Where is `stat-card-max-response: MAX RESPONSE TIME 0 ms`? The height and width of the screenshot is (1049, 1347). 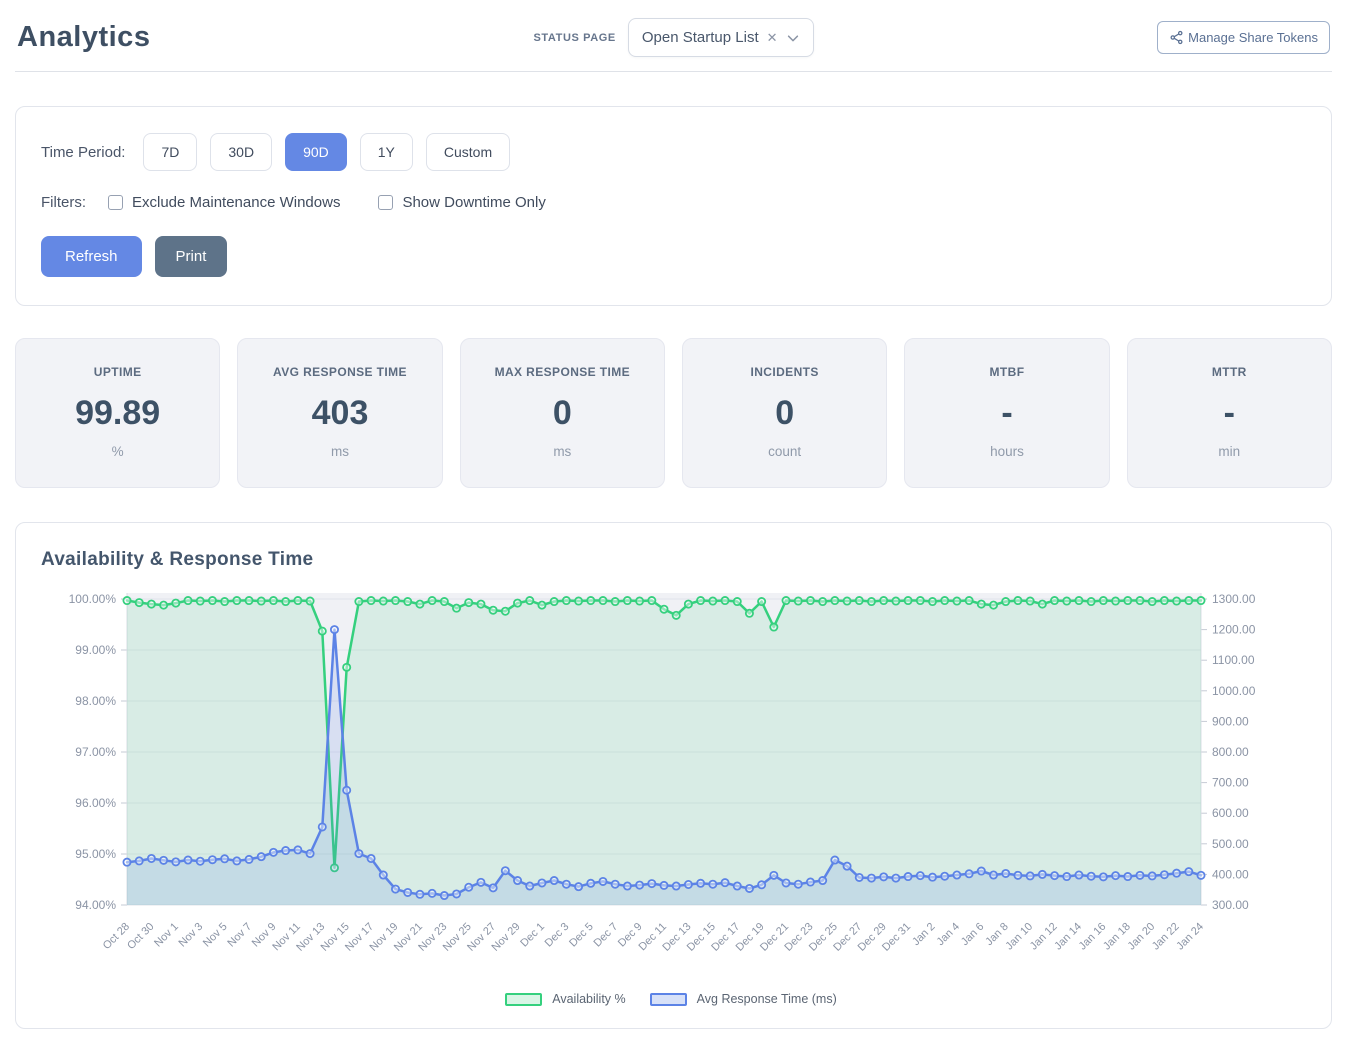
stat-card-max-response: MAX RESPONSE TIME 0 ms is located at coordinates (562, 413).